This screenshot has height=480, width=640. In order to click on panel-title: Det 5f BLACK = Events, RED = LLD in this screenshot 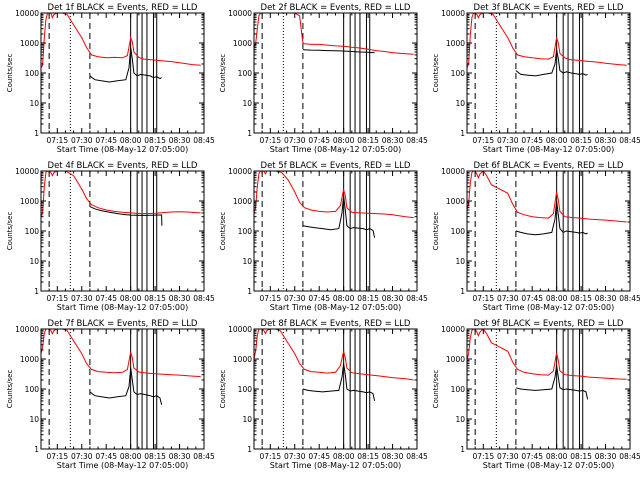, I will do `click(336, 166)`.